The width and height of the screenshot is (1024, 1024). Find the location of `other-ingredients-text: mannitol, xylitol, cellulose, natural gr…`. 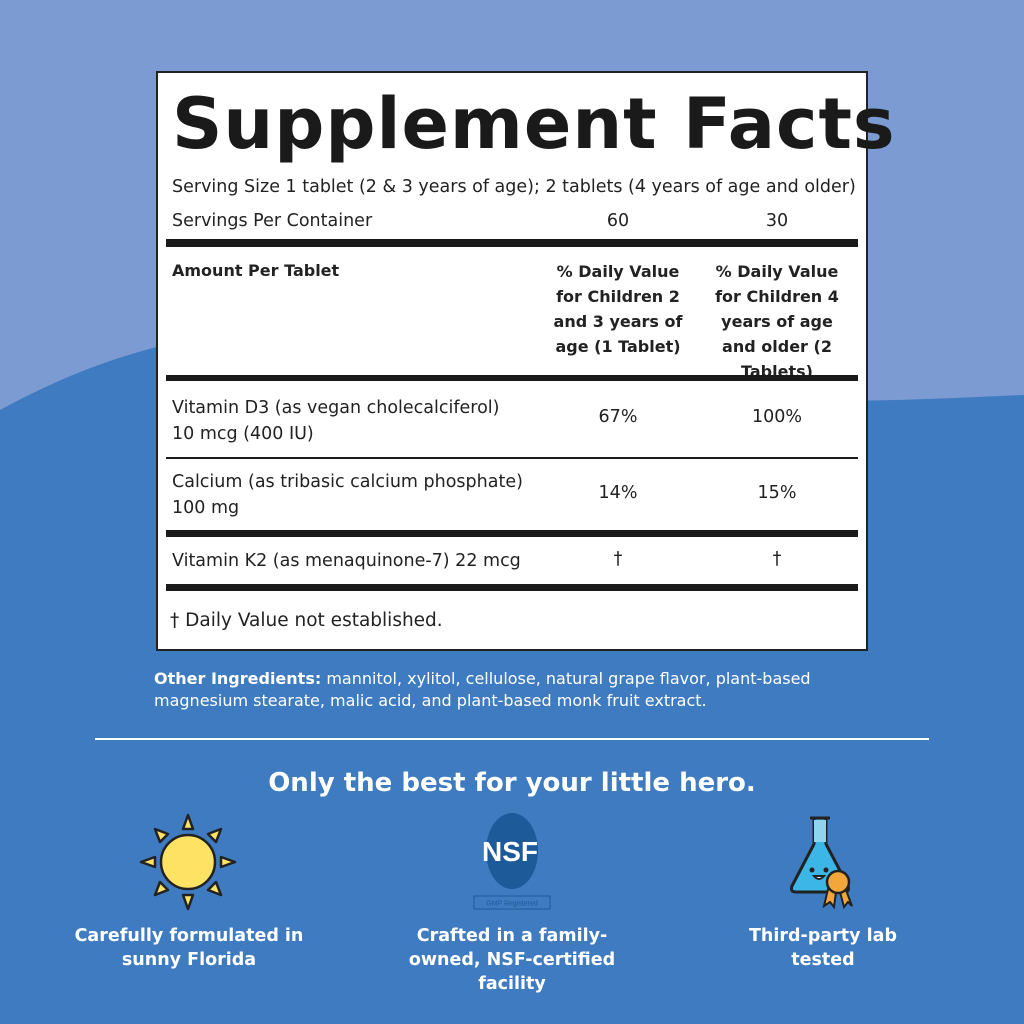

other-ingredients-text: mannitol, xylitol, cellulose, natural gr… is located at coordinates (482, 689).